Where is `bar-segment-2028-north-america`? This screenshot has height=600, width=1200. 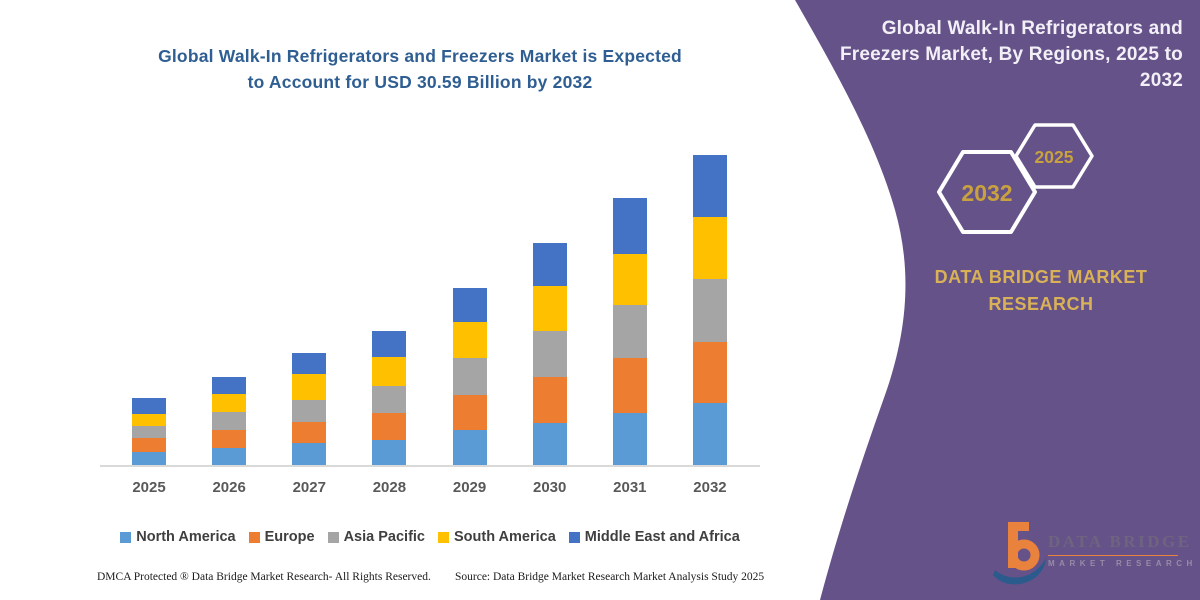 bar-segment-2028-north-america is located at coordinates (389, 452).